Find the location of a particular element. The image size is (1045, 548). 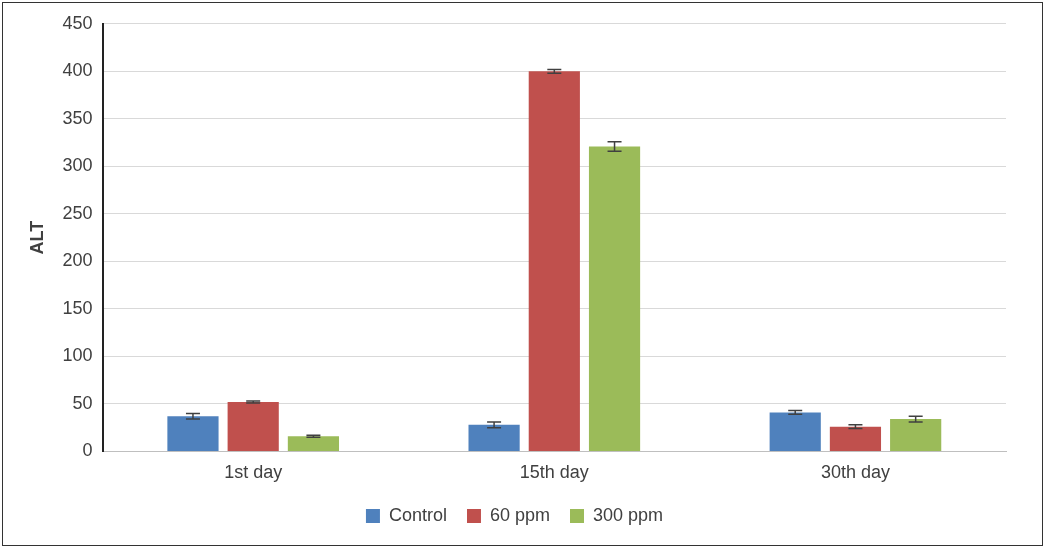

x-tick-label: 15th day is located at coordinates (554, 472).